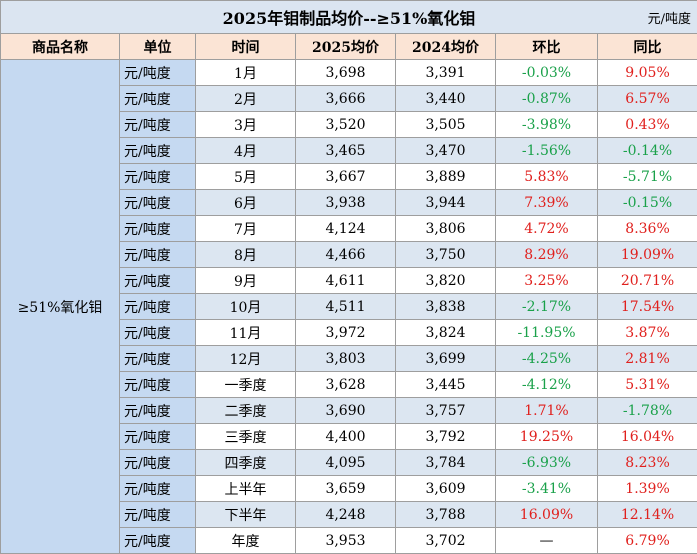  I want to click on data-row: 元/吨度 11月 3,972 3,824 -11.95% 3.87%, so click(349, 332).